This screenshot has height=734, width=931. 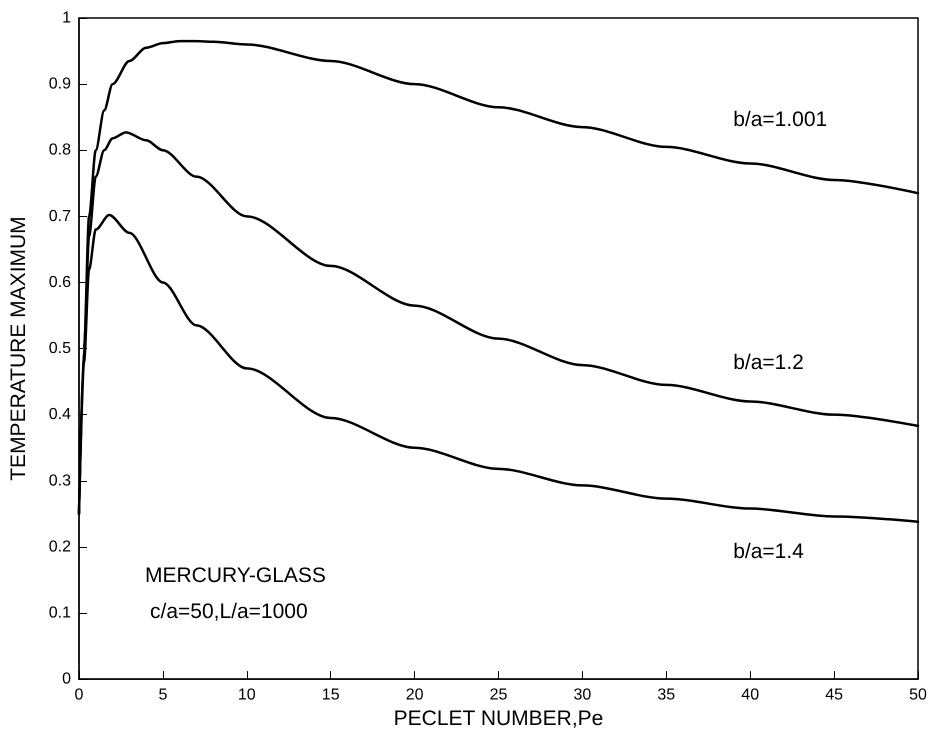 I want to click on x-tick-label: 30, so click(x=583, y=695).